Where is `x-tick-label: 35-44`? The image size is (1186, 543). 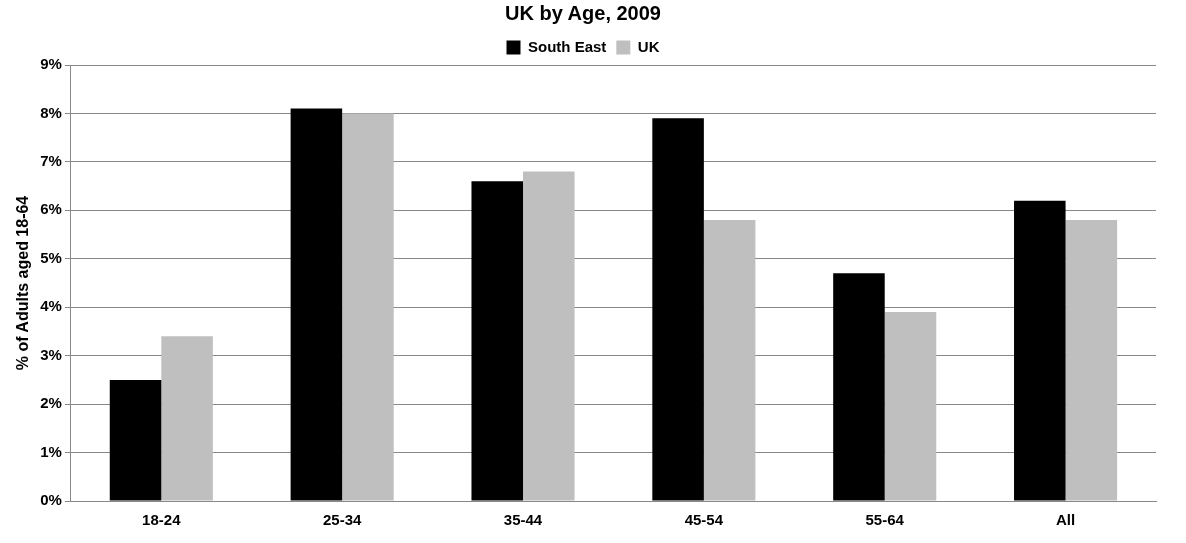 x-tick-label: 35-44 is located at coordinates (523, 520).